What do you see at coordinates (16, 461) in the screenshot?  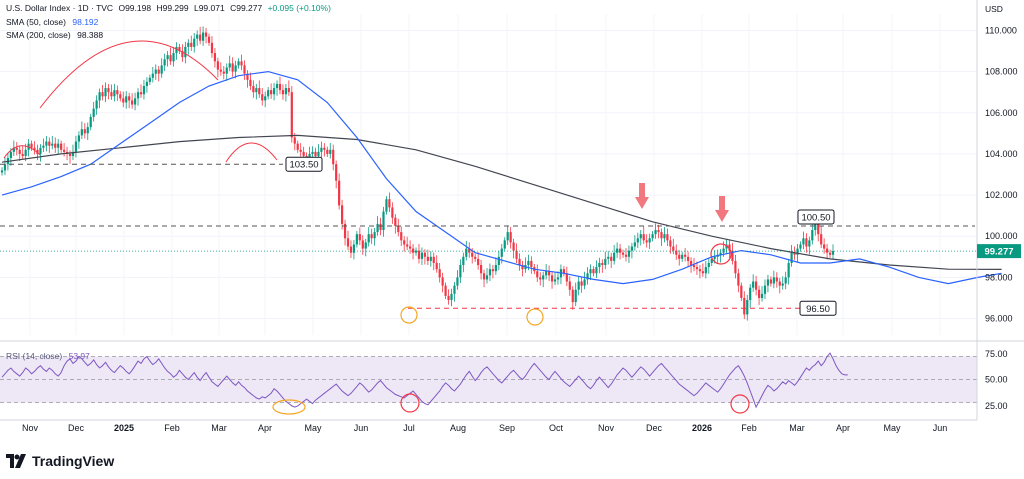 I see `tradingview-logo-icon` at bounding box center [16, 461].